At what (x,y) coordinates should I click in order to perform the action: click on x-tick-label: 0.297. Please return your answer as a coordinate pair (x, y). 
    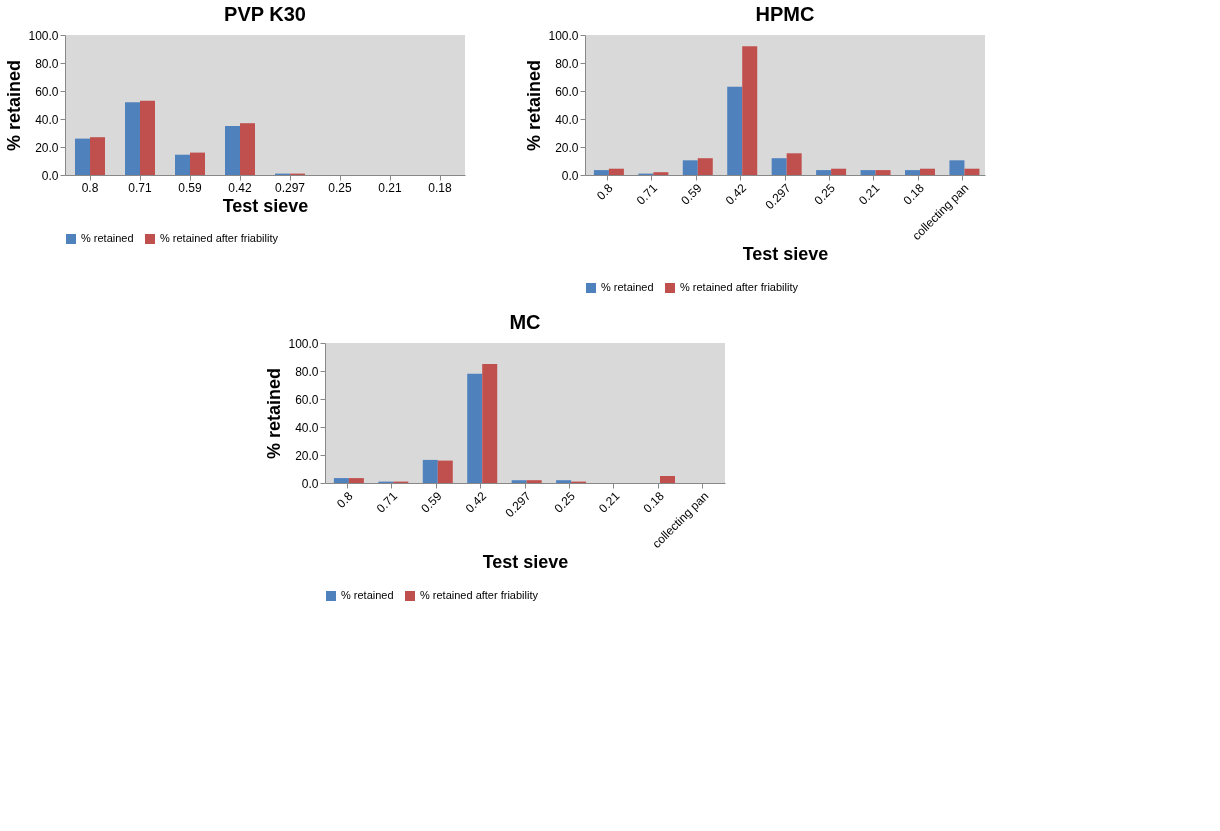
    Looking at the image, I should click on (290, 187).